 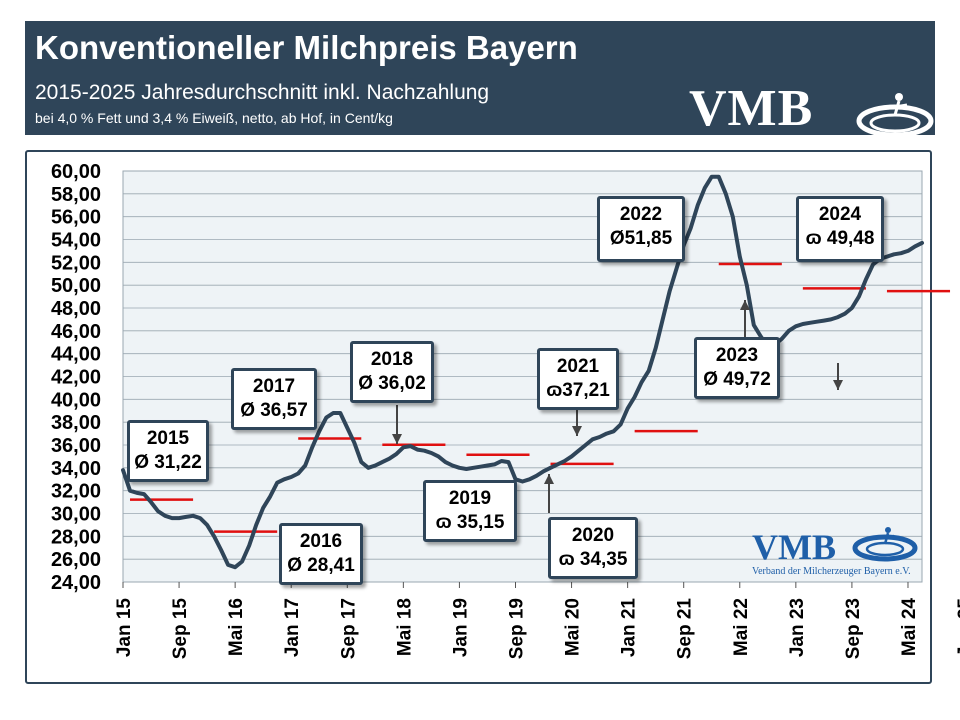 I want to click on annotation-average: ɷ 35,15, so click(x=470, y=522).